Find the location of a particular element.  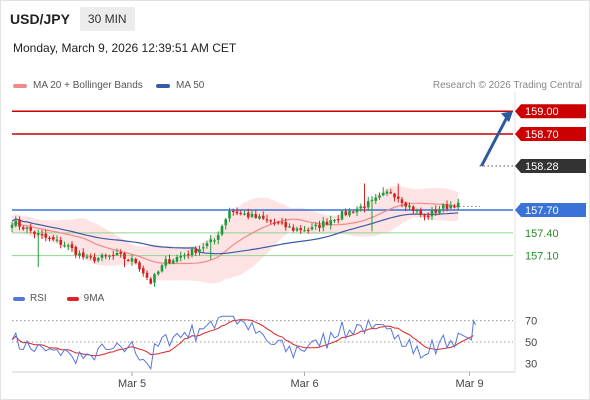

rsi-tick-1: 50 is located at coordinates (531, 343).